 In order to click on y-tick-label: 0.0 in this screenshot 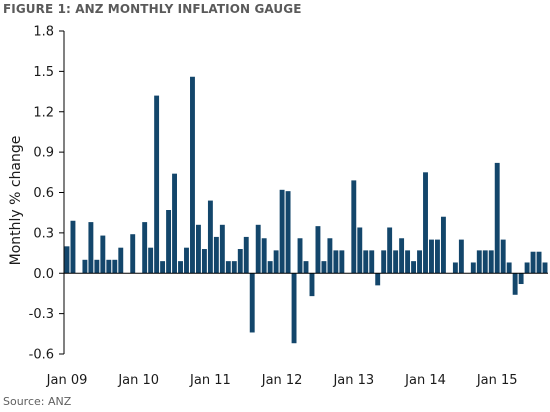, I will do `click(43, 274)`.